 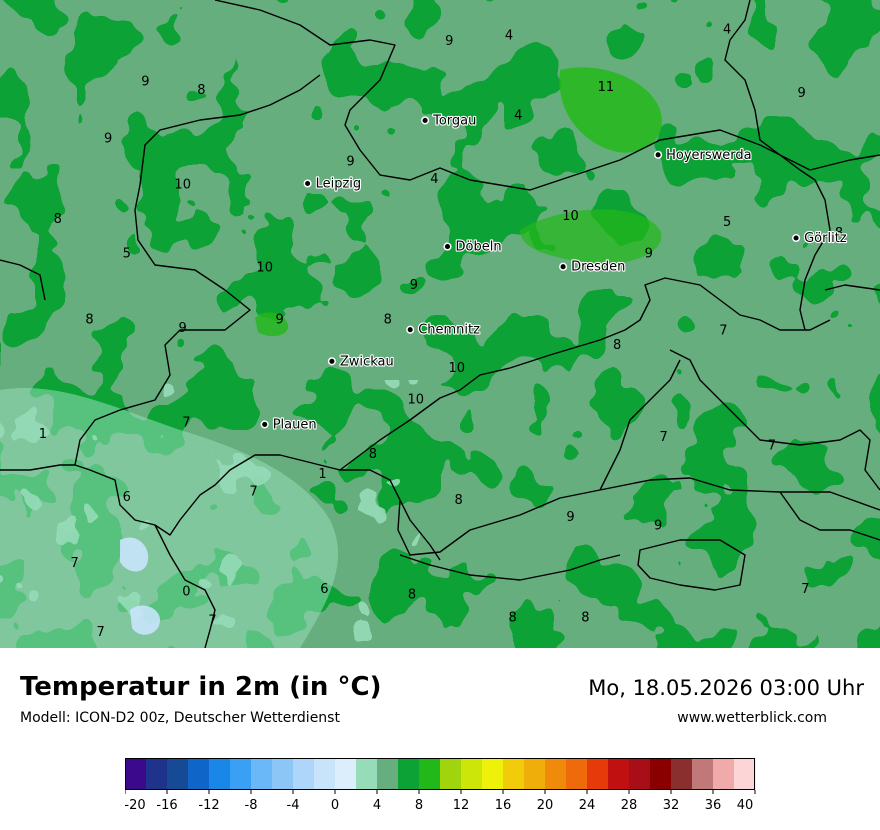 I want to click on border-czech-internal, so click(x=739, y=420).